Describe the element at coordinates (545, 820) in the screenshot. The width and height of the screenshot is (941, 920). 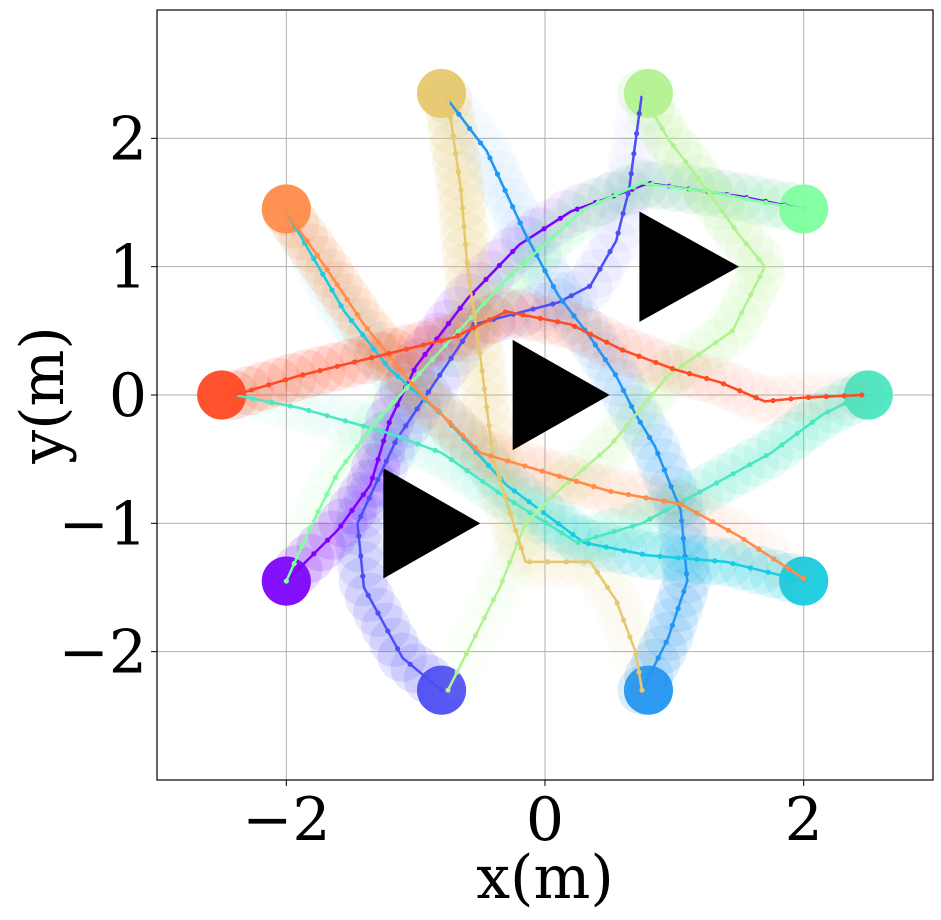
I see `x-tick-label: 0` at that location.